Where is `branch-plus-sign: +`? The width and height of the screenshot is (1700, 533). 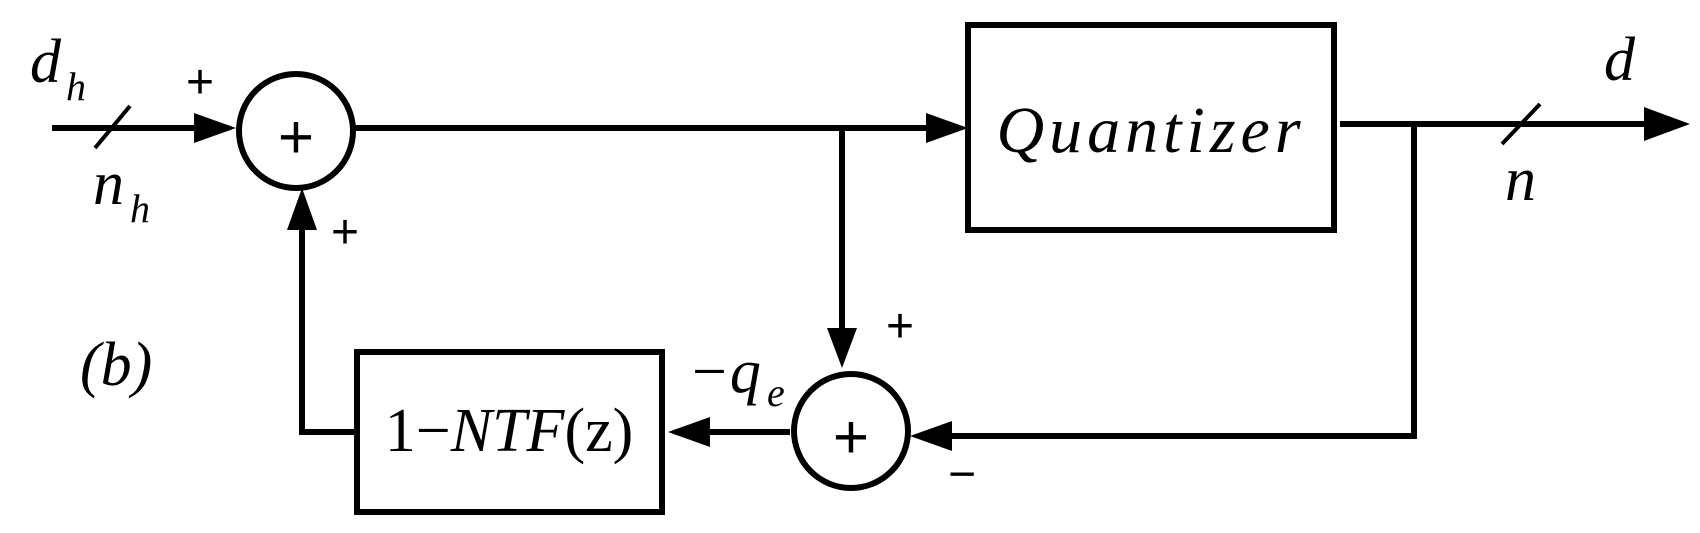
branch-plus-sign: + is located at coordinates (900, 326).